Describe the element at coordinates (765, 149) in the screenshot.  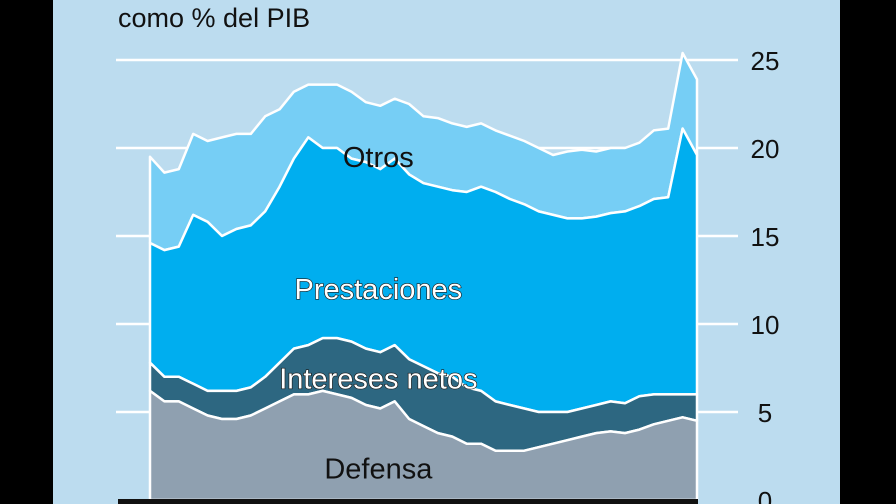
I see `y-tick-label: 20` at that location.